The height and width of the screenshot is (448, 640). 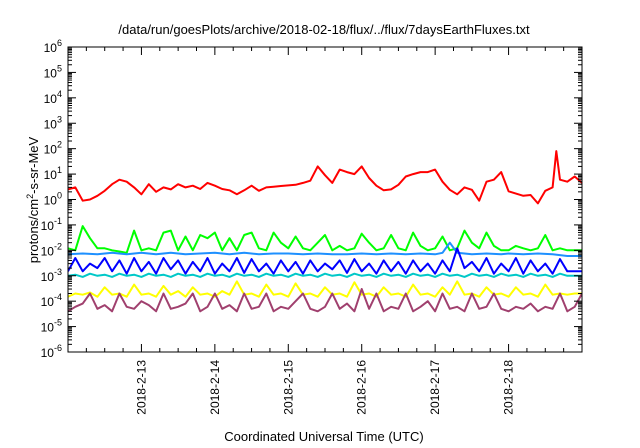 I want to click on y-tick-label: 10⁻⁵, so click(x=51, y=326).